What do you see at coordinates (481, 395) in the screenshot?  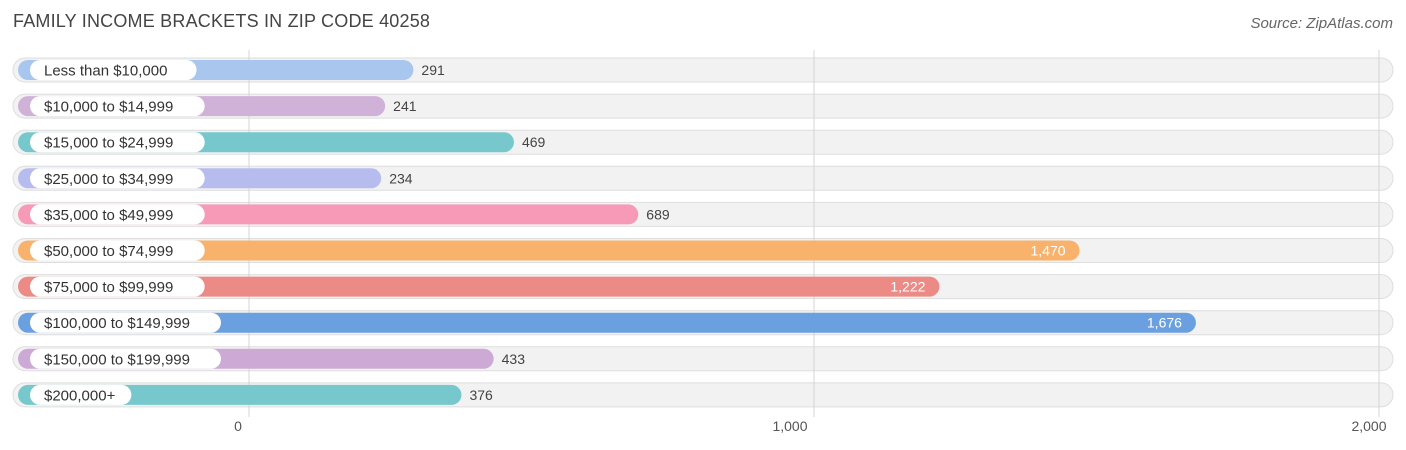 I see `value-label: 376` at bounding box center [481, 395].